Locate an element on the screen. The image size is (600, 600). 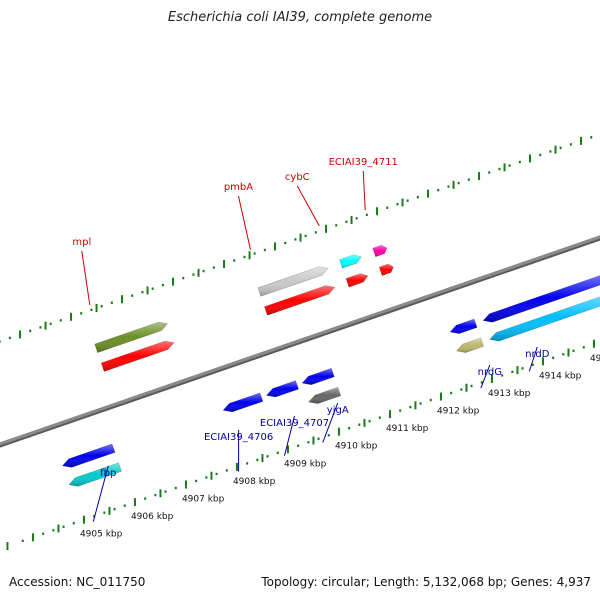
tick-label: 4911 kbp is located at coordinates (407, 429).